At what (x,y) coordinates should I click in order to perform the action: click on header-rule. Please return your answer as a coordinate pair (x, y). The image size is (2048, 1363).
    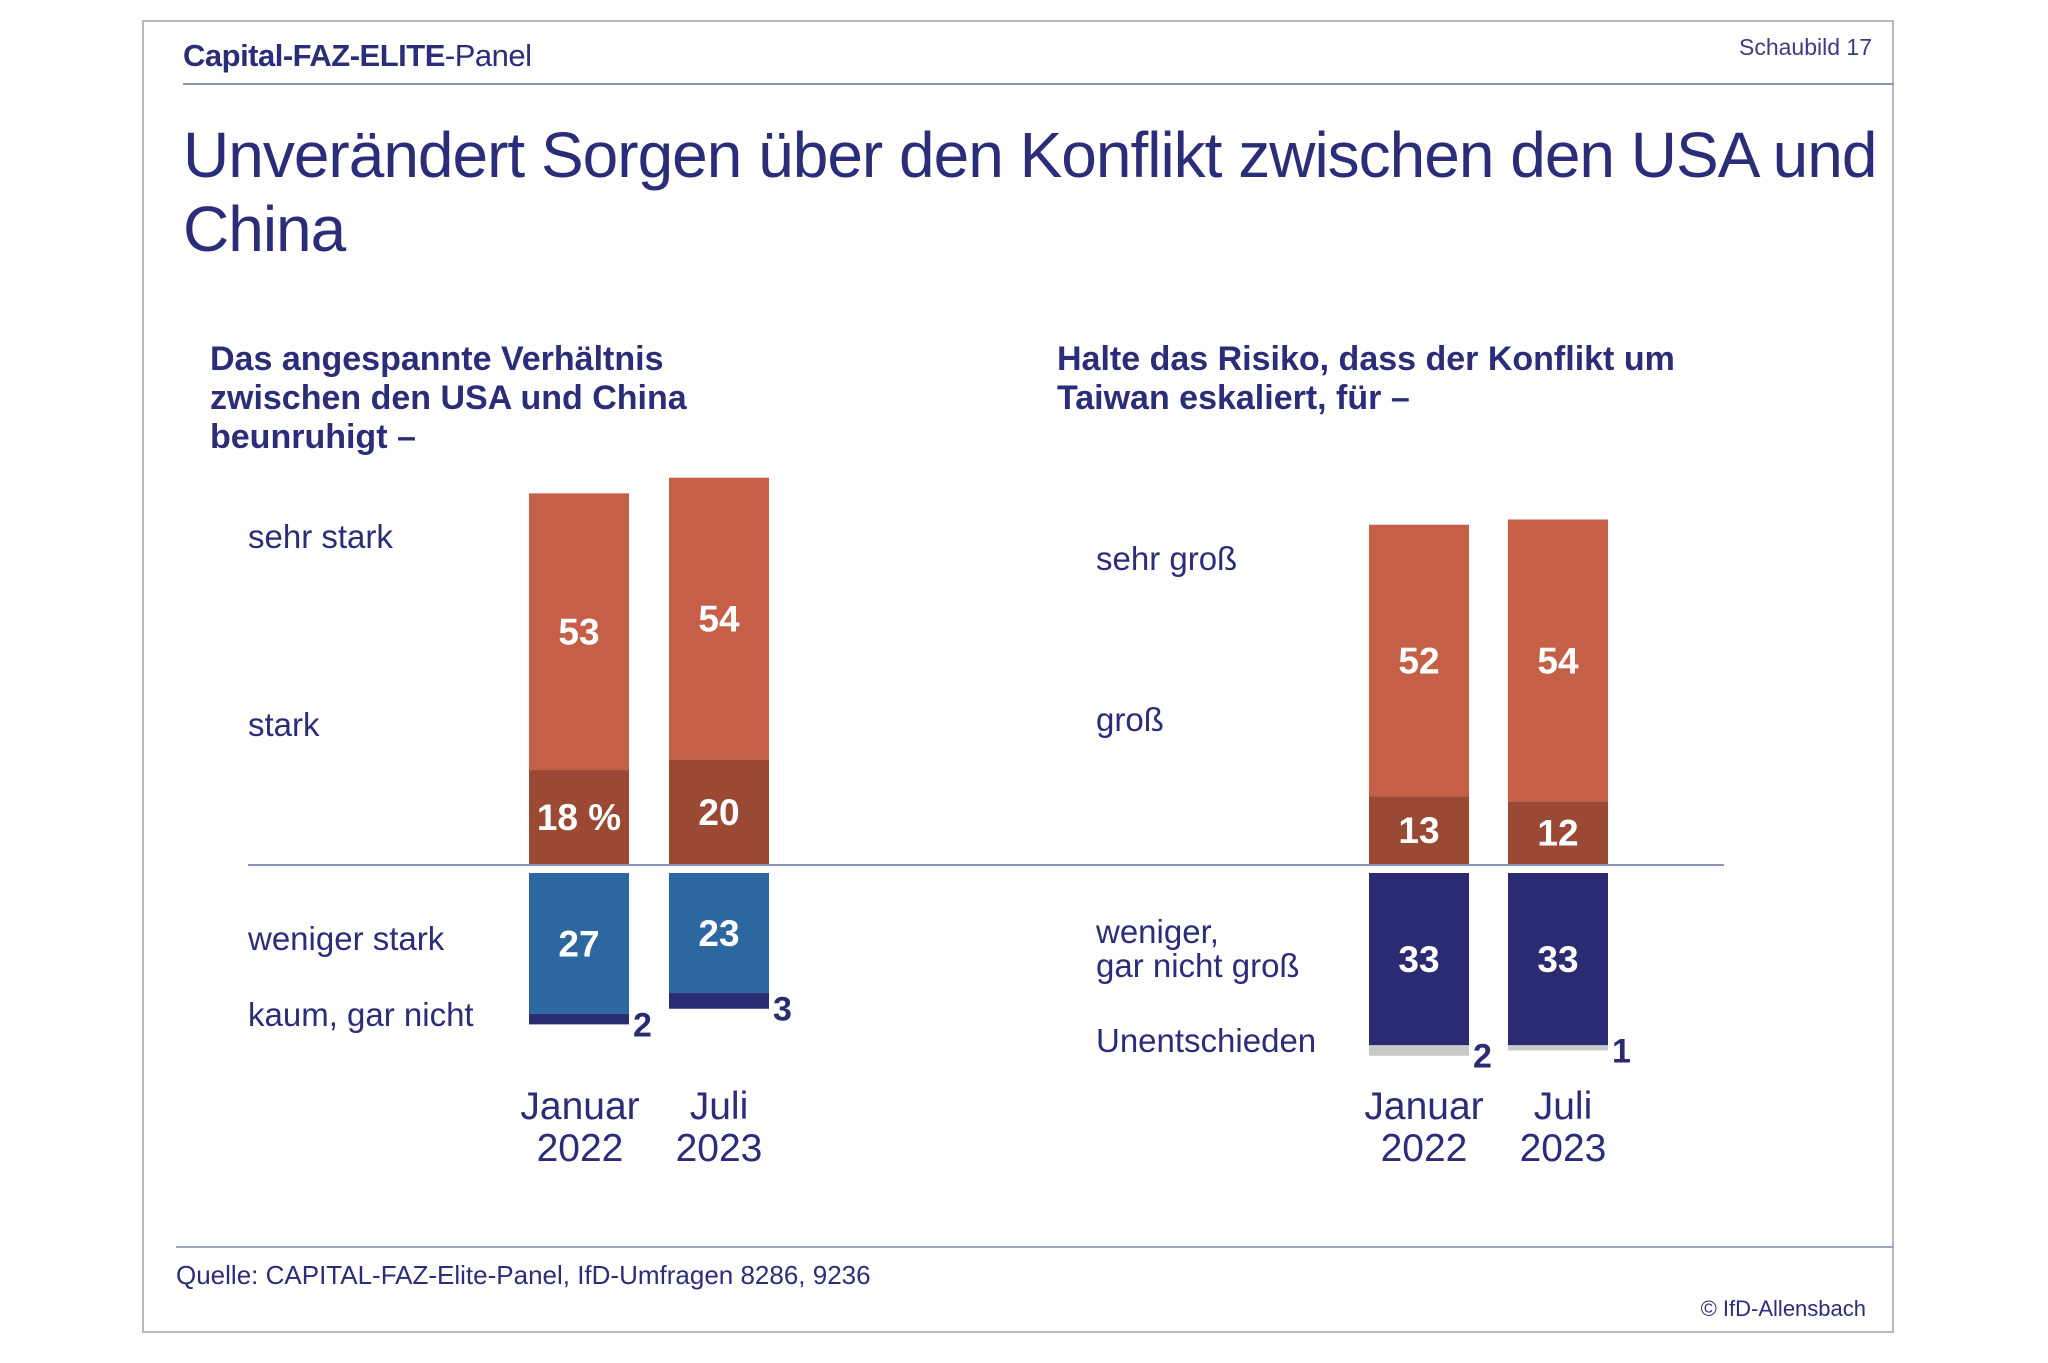
    Looking at the image, I should click on (1038, 84).